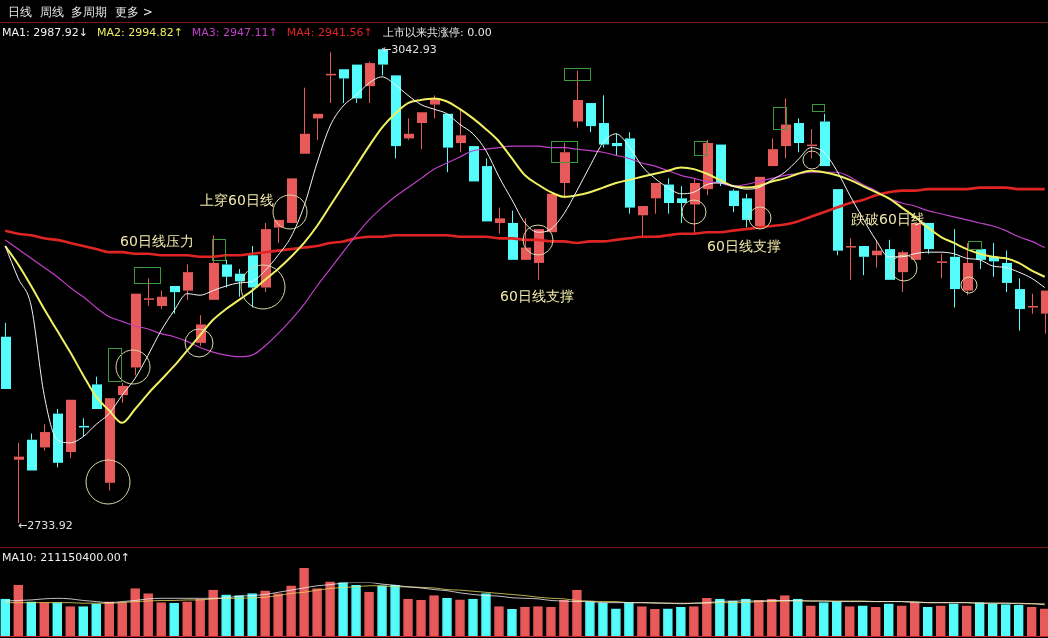 The image size is (1048, 638). I want to click on text: MA3: 2947.11↑, so click(234, 32).